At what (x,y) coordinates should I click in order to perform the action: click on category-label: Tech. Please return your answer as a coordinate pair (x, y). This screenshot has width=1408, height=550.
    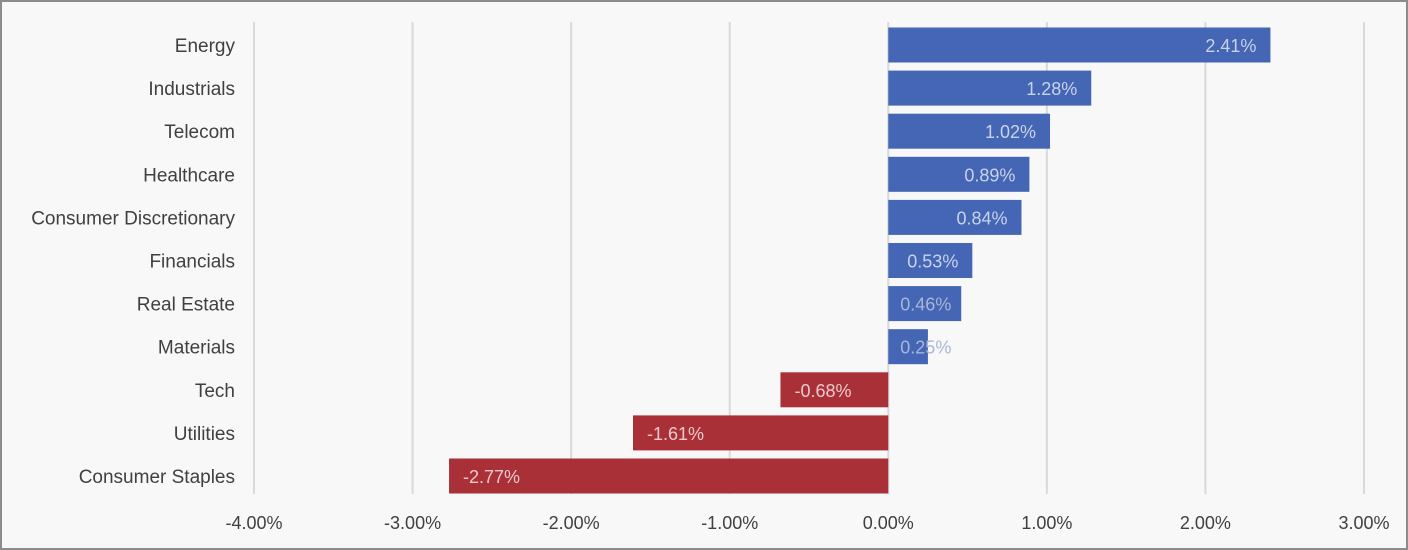
    Looking at the image, I should click on (215, 391).